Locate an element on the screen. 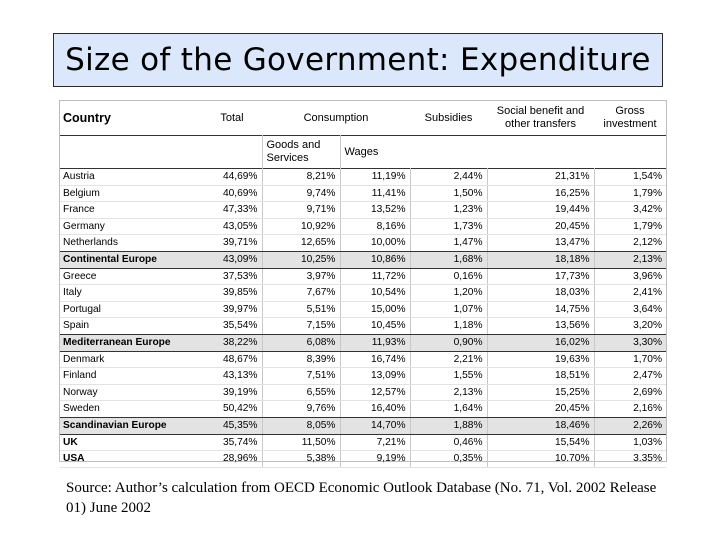  cell-wages: 11,72% is located at coordinates (375, 277).